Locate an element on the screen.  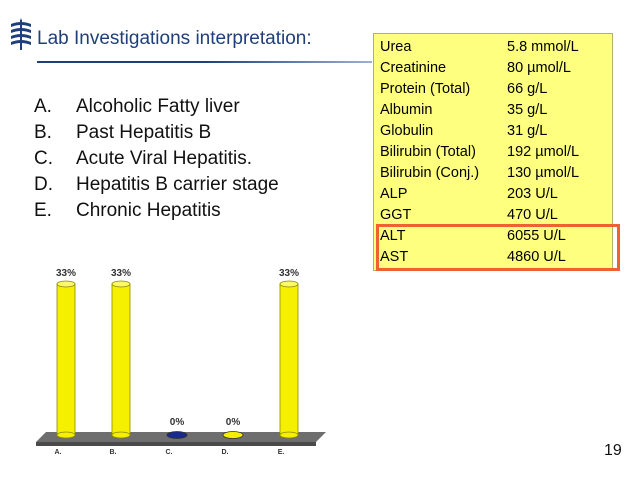
chart-floor-edge is located at coordinates (176, 444).